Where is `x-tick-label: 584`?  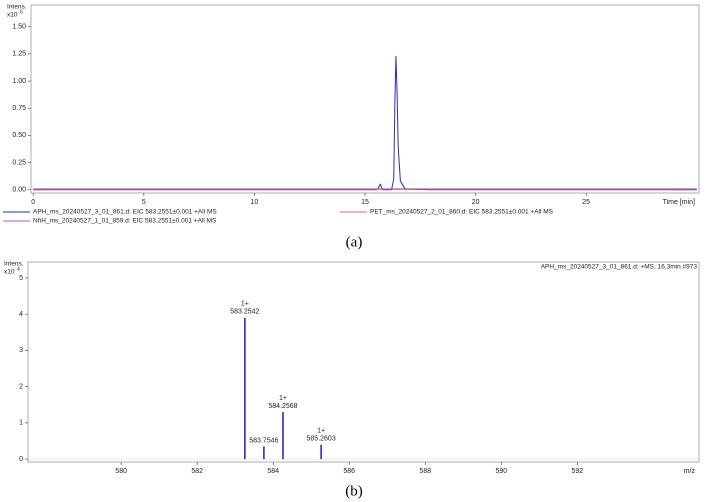
x-tick-label: 584 is located at coordinates (273, 471).